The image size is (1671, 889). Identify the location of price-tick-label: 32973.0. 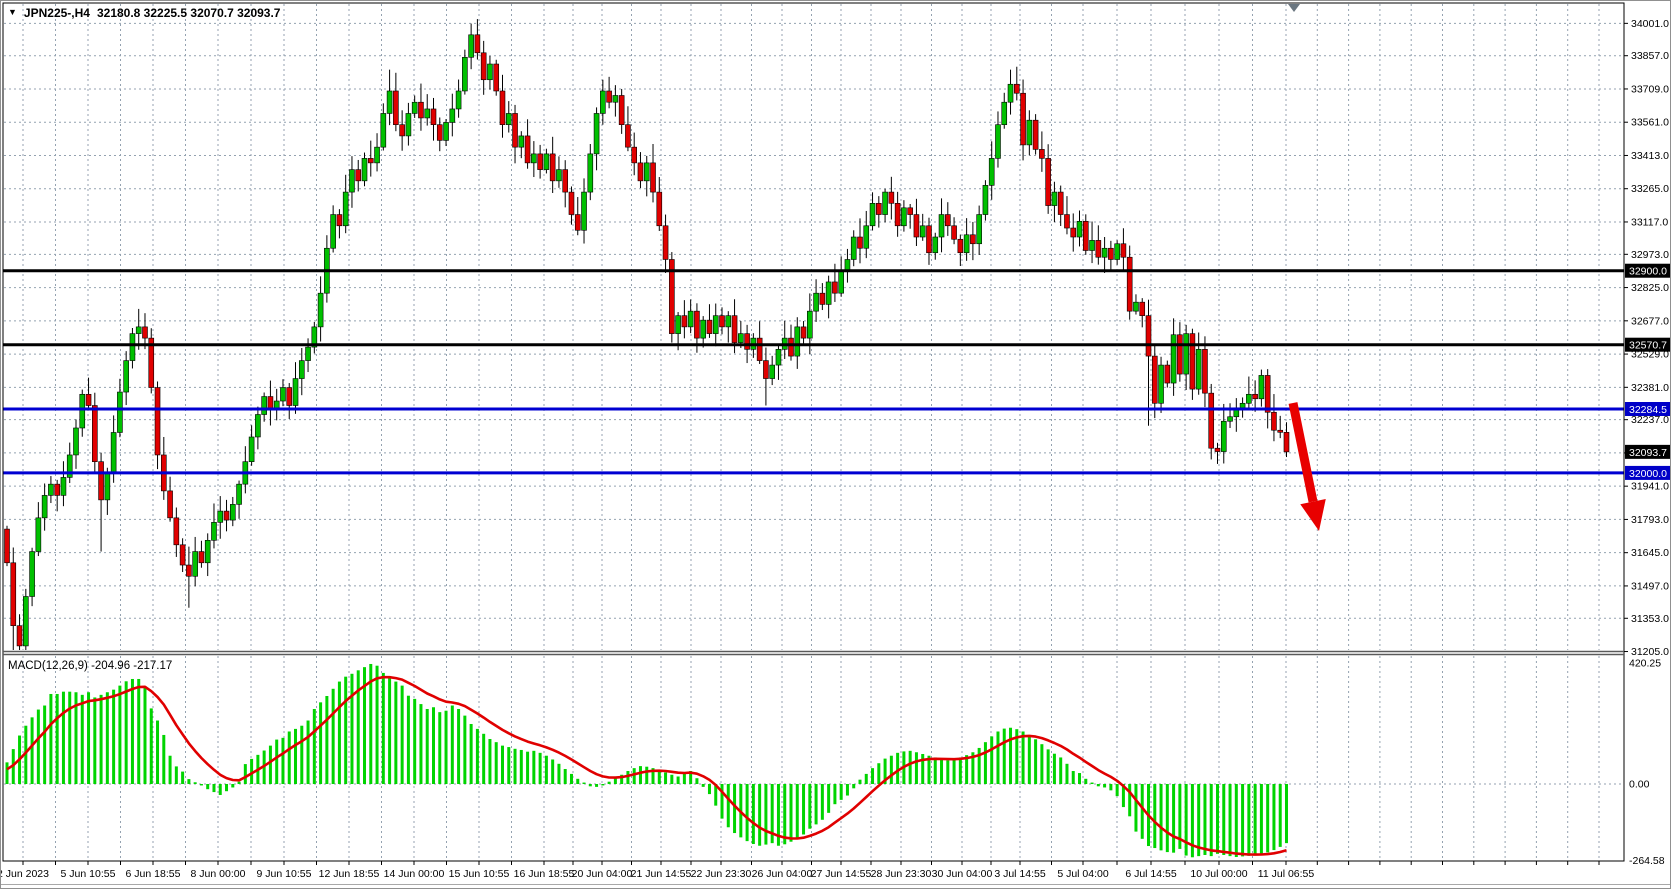
(1650, 255).